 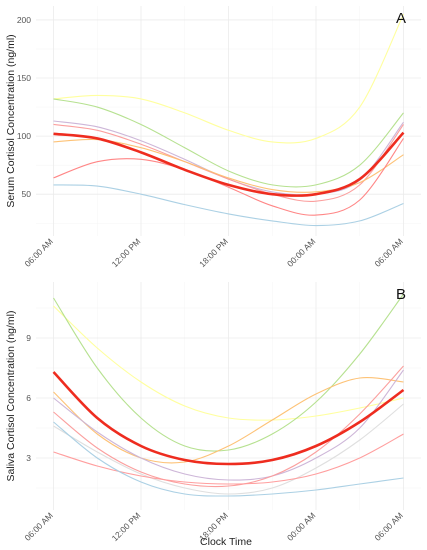 I want to click on y-tick-label: 3, so click(x=28, y=458).